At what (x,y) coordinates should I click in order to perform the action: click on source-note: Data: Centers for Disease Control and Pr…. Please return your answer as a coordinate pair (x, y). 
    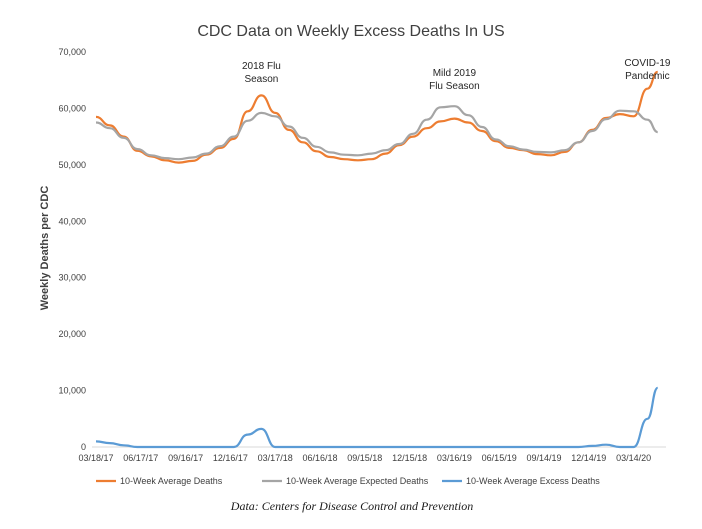
    Looking at the image, I should click on (351, 506).